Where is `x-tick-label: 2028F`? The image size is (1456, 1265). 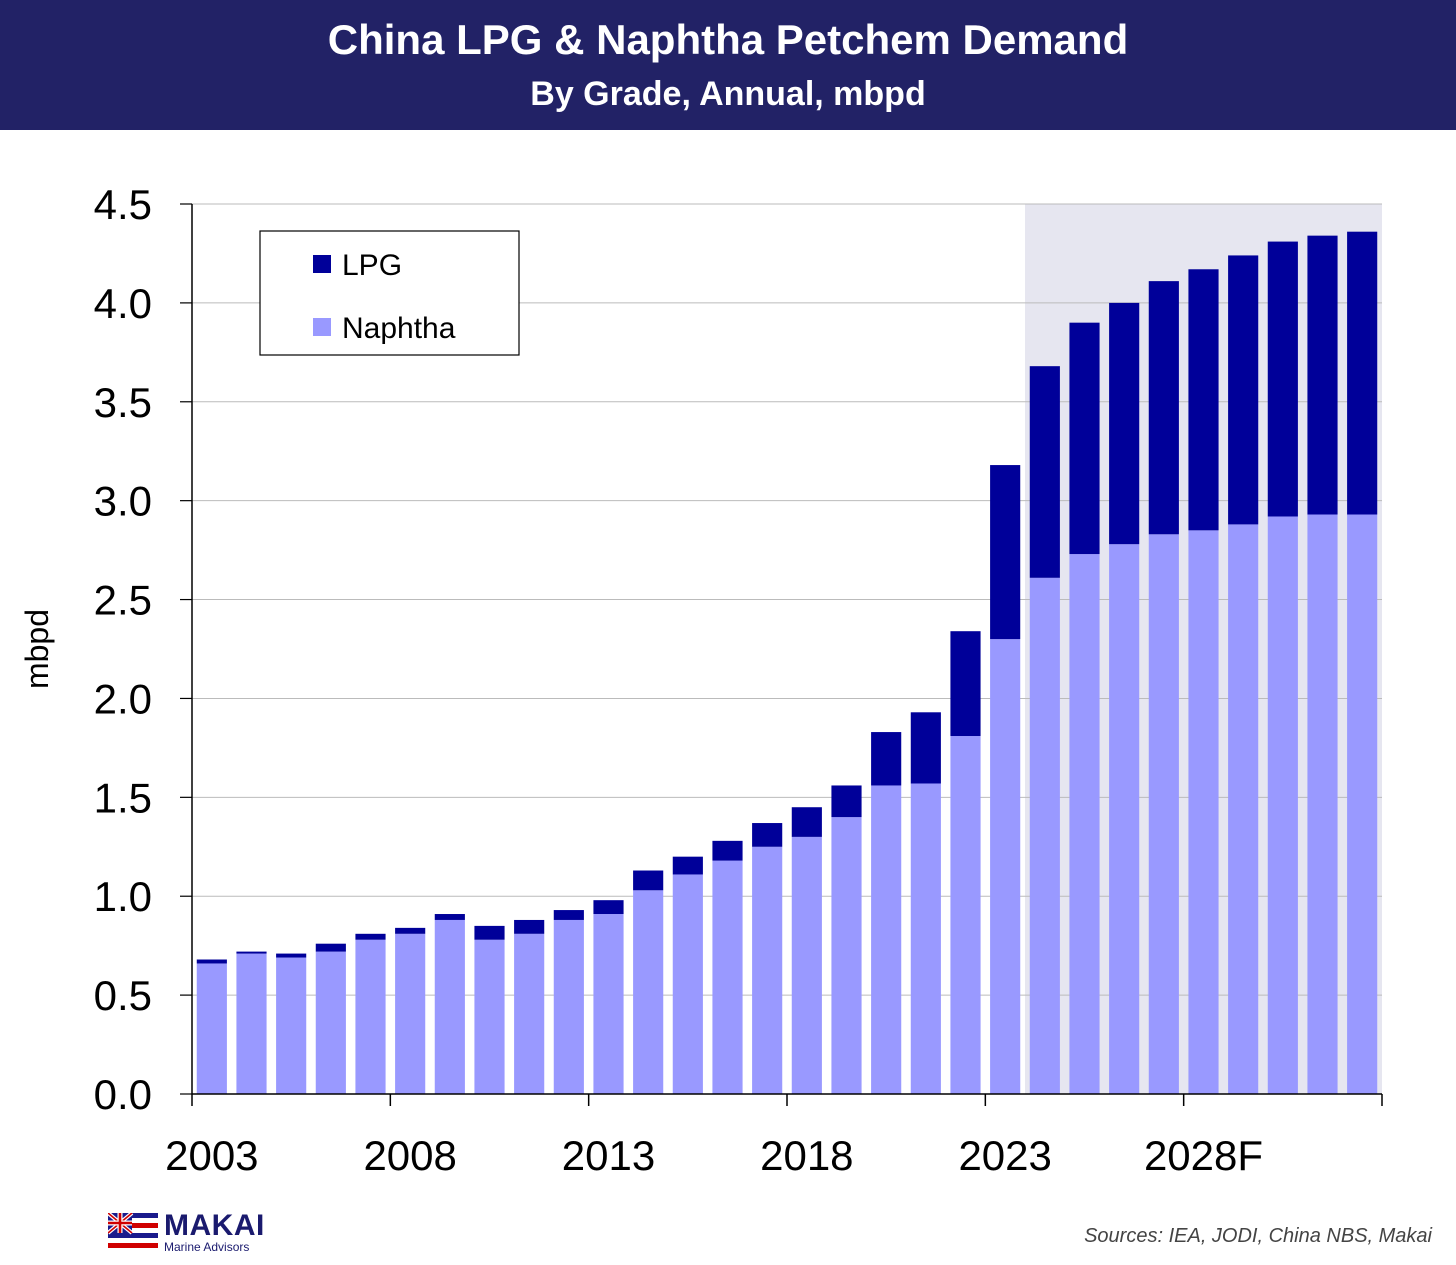 x-tick-label: 2028F is located at coordinates (1203, 1155).